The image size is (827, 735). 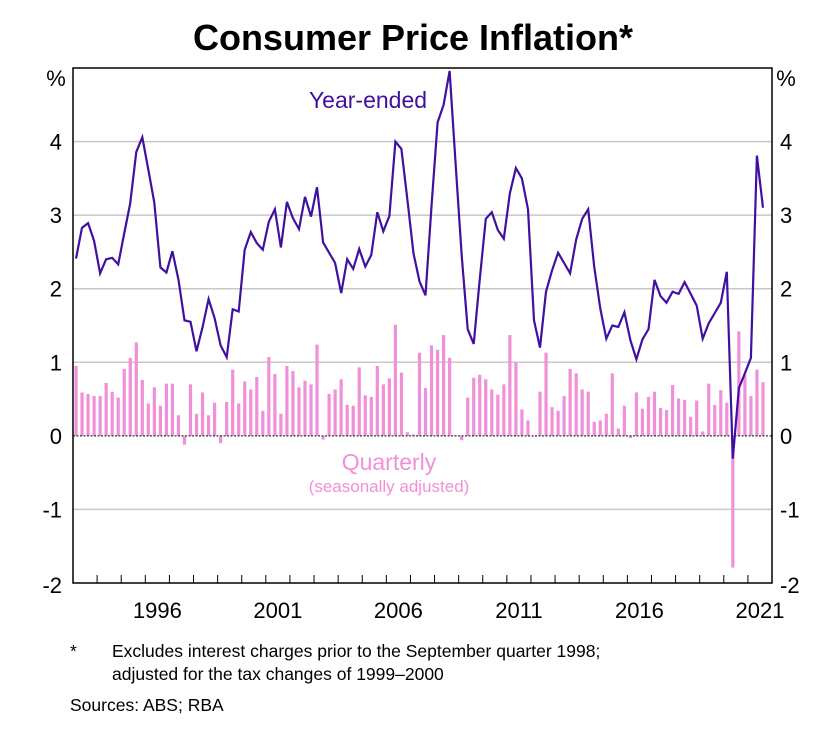 I want to click on x-tick-label: 2001, so click(x=277, y=610).